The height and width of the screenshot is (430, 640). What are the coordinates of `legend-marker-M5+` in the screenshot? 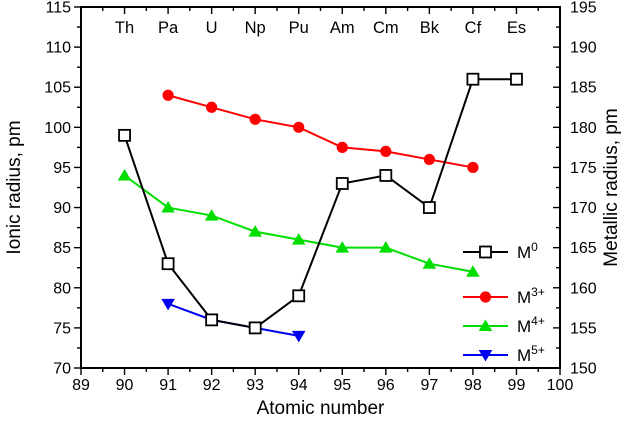 It's located at (485, 356).